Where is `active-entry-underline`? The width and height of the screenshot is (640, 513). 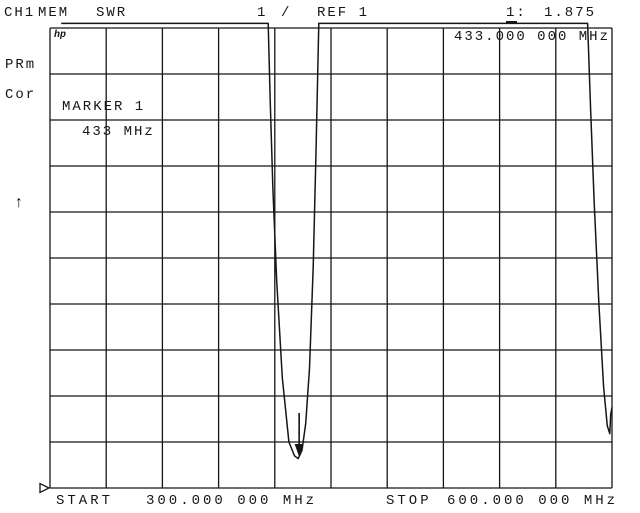
active-entry-underline is located at coordinates (511, 22).